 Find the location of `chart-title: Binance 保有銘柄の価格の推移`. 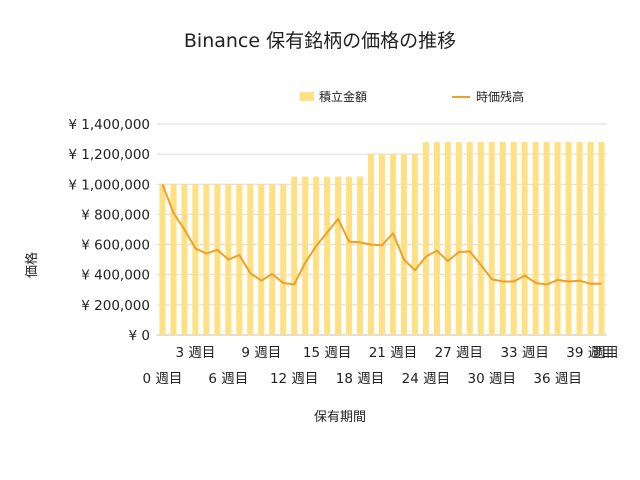

chart-title: Binance 保有銘柄の価格の推移 is located at coordinates (320, 41).